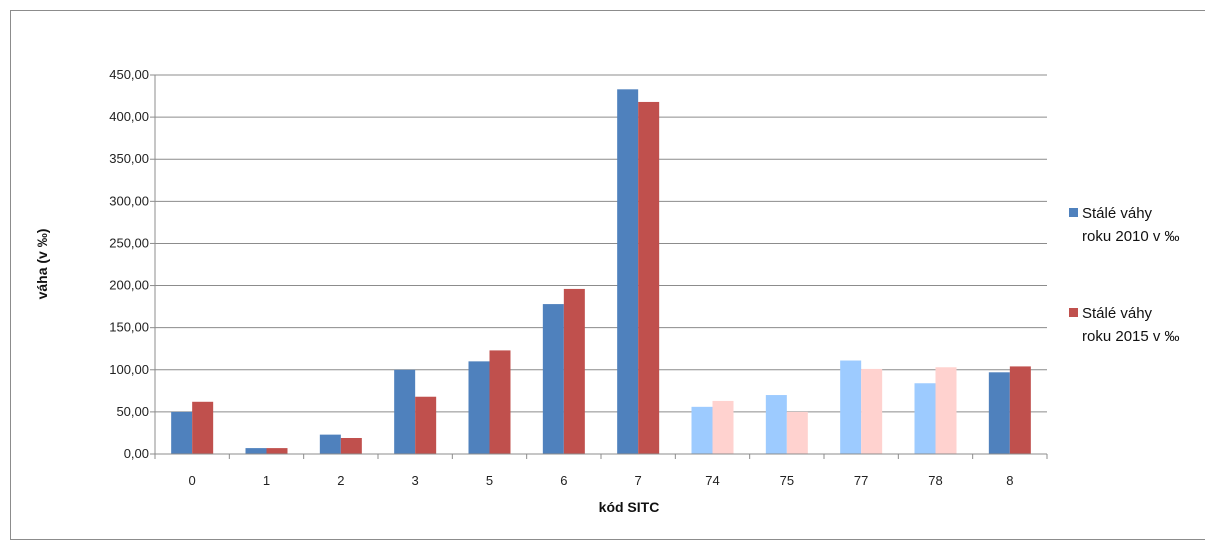 Image resolution: width=1205 pixels, height=540 pixels. I want to click on y-tick-label: 250,00, so click(129, 242).